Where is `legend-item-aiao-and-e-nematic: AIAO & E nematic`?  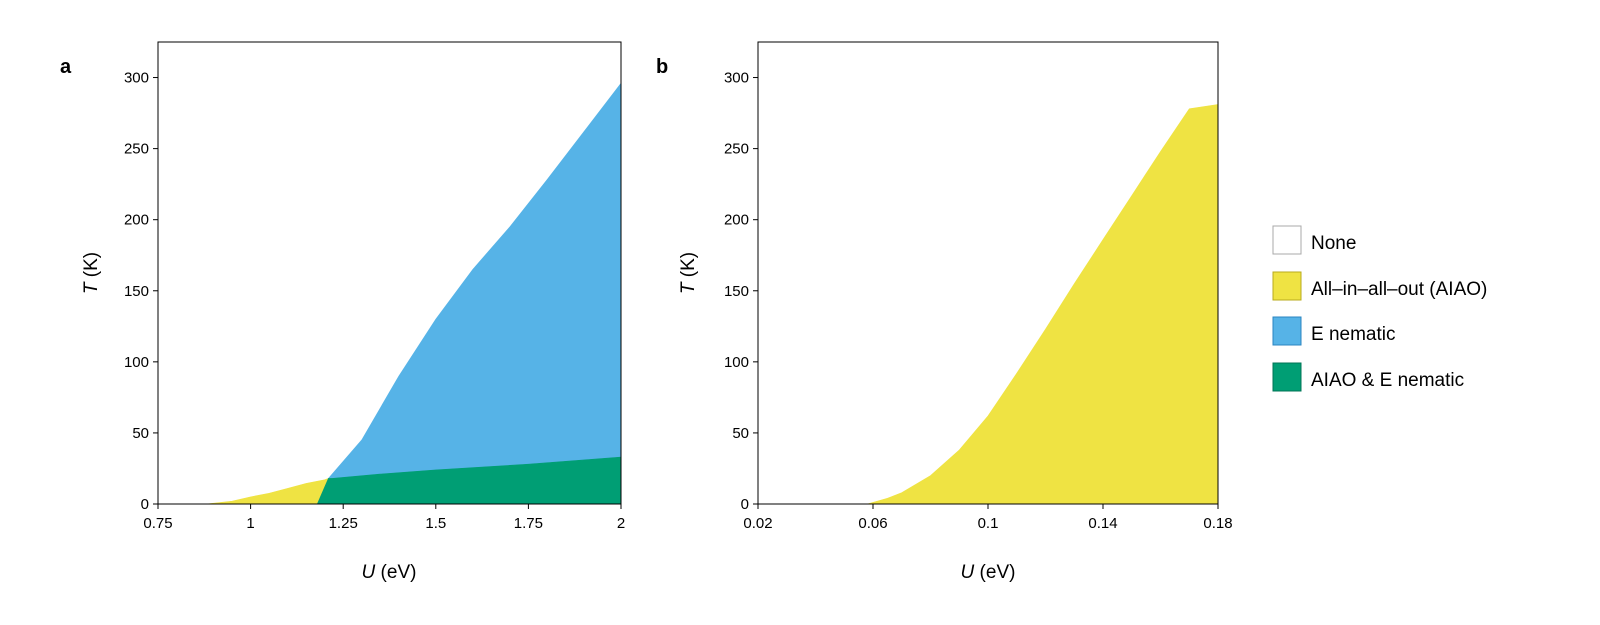 legend-item-aiao-and-e-nematic: AIAO & E nematic is located at coordinates (1368, 377).